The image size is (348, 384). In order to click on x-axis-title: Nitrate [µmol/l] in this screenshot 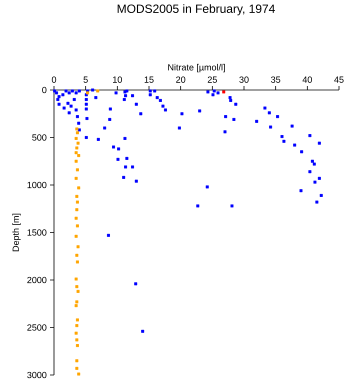, I will do `click(196, 68)`.